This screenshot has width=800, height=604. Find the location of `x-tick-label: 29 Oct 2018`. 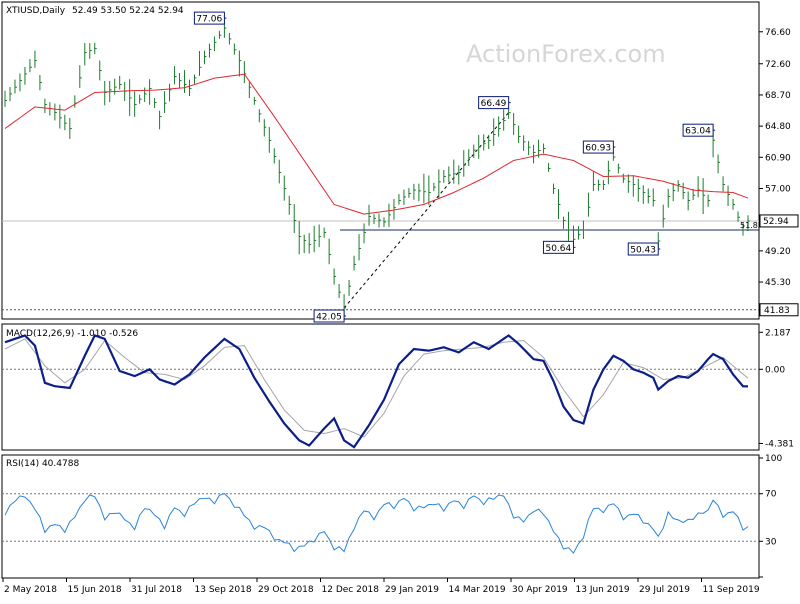

x-tick-label: 29 Oct 2018 is located at coordinates (286, 590).